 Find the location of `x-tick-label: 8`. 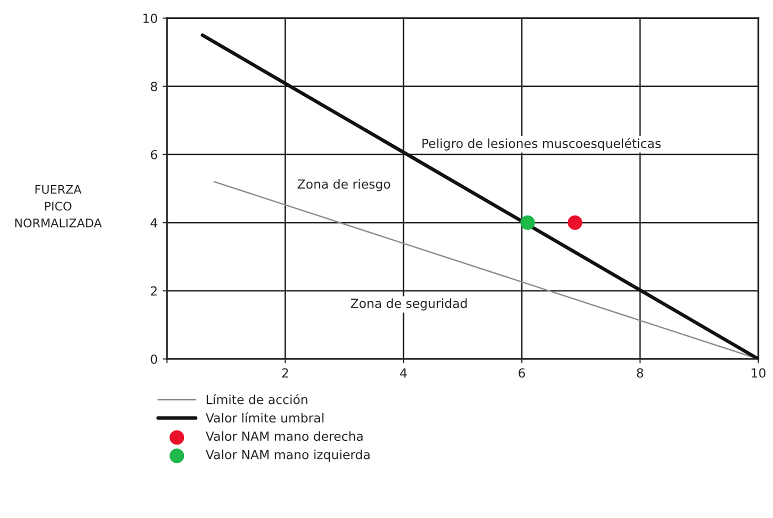

x-tick-label: 8 is located at coordinates (640, 373).